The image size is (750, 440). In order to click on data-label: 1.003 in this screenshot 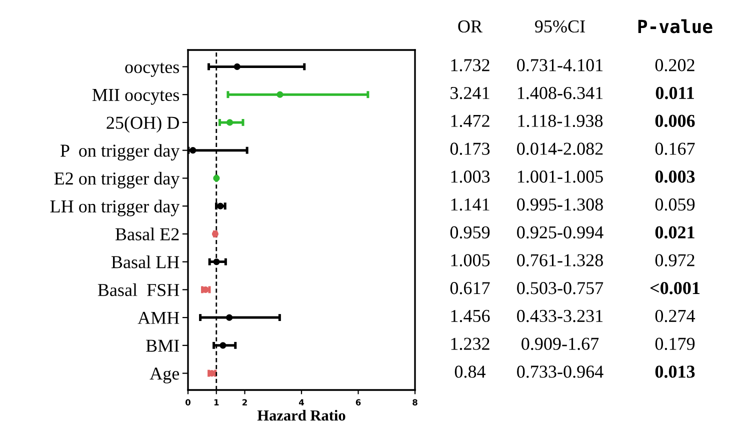, I will do `click(470, 176)`.